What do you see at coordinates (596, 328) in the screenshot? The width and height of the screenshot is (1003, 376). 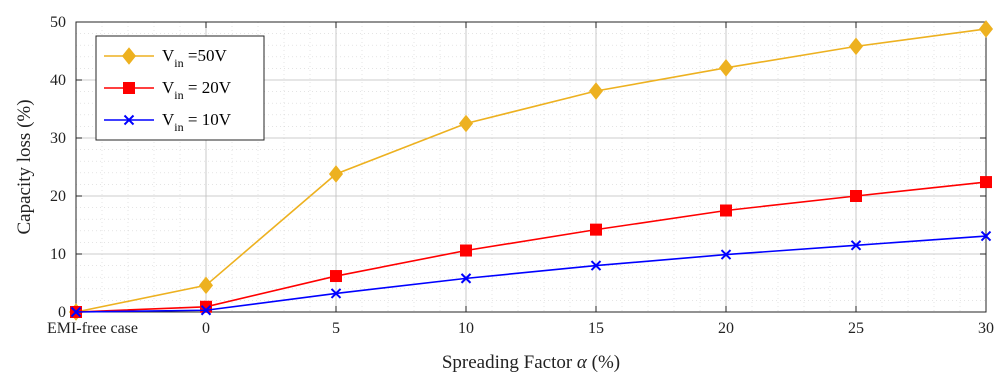 I see `x-tick-label: 15` at bounding box center [596, 328].